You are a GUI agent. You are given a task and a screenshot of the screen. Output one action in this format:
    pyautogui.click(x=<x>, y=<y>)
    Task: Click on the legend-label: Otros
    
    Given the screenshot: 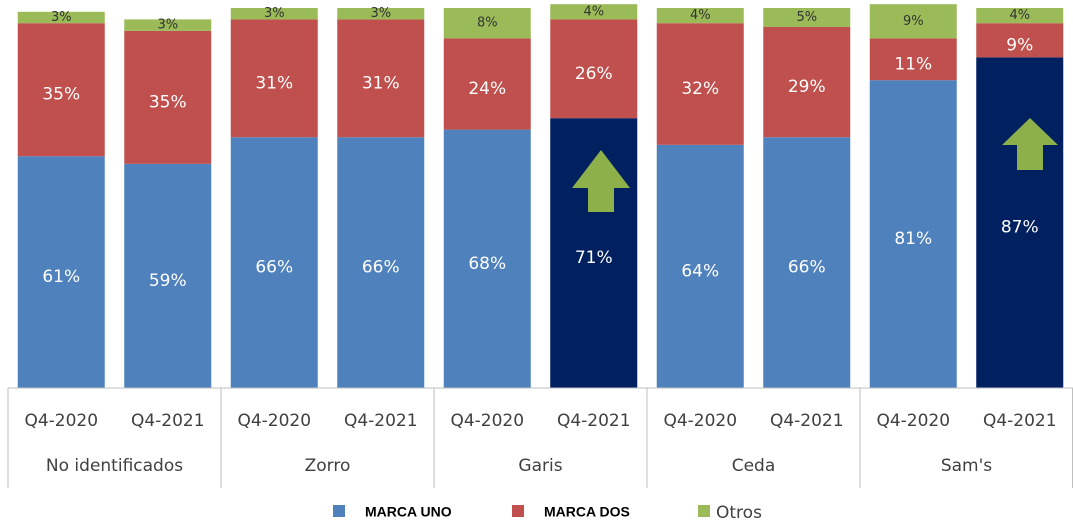 What is the action you would take?
    pyautogui.click(x=739, y=513)
    